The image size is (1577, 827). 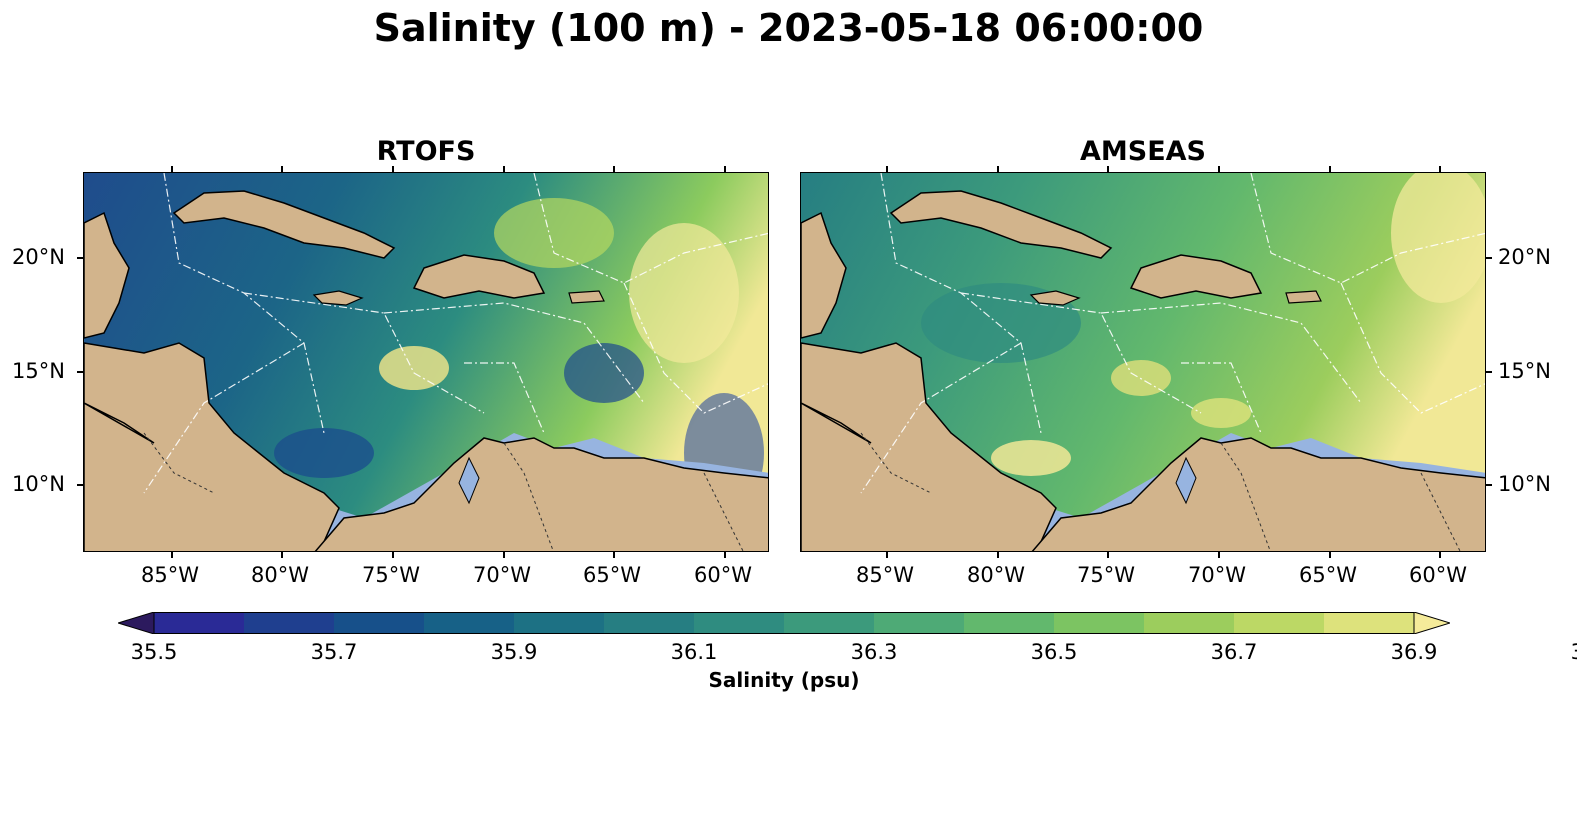 I want to click on colorbar-title: Salinity (psu), so click(x=784, y=680).